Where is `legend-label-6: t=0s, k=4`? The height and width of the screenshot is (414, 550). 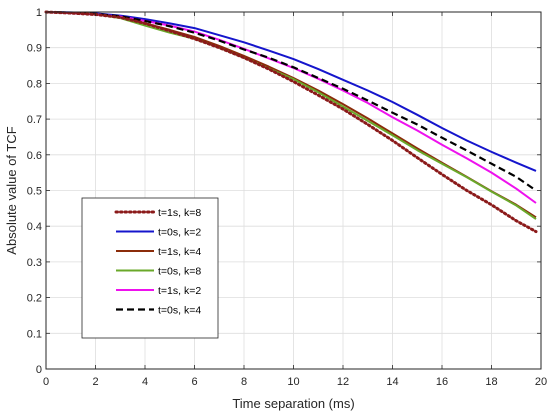
legend-label-6: t=0s, k=4 is located at coordinates (179, 311).